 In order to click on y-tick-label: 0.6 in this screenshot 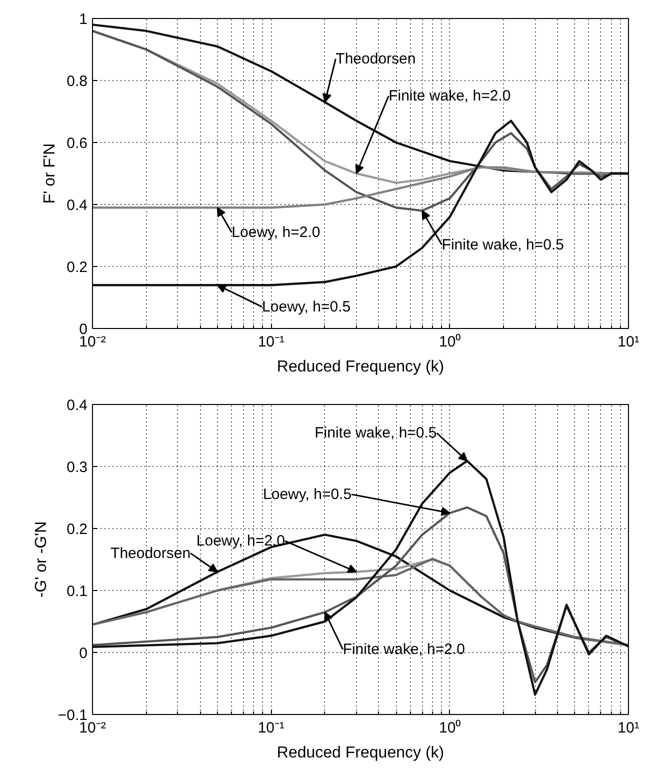, I will do `click(77, 143)`.